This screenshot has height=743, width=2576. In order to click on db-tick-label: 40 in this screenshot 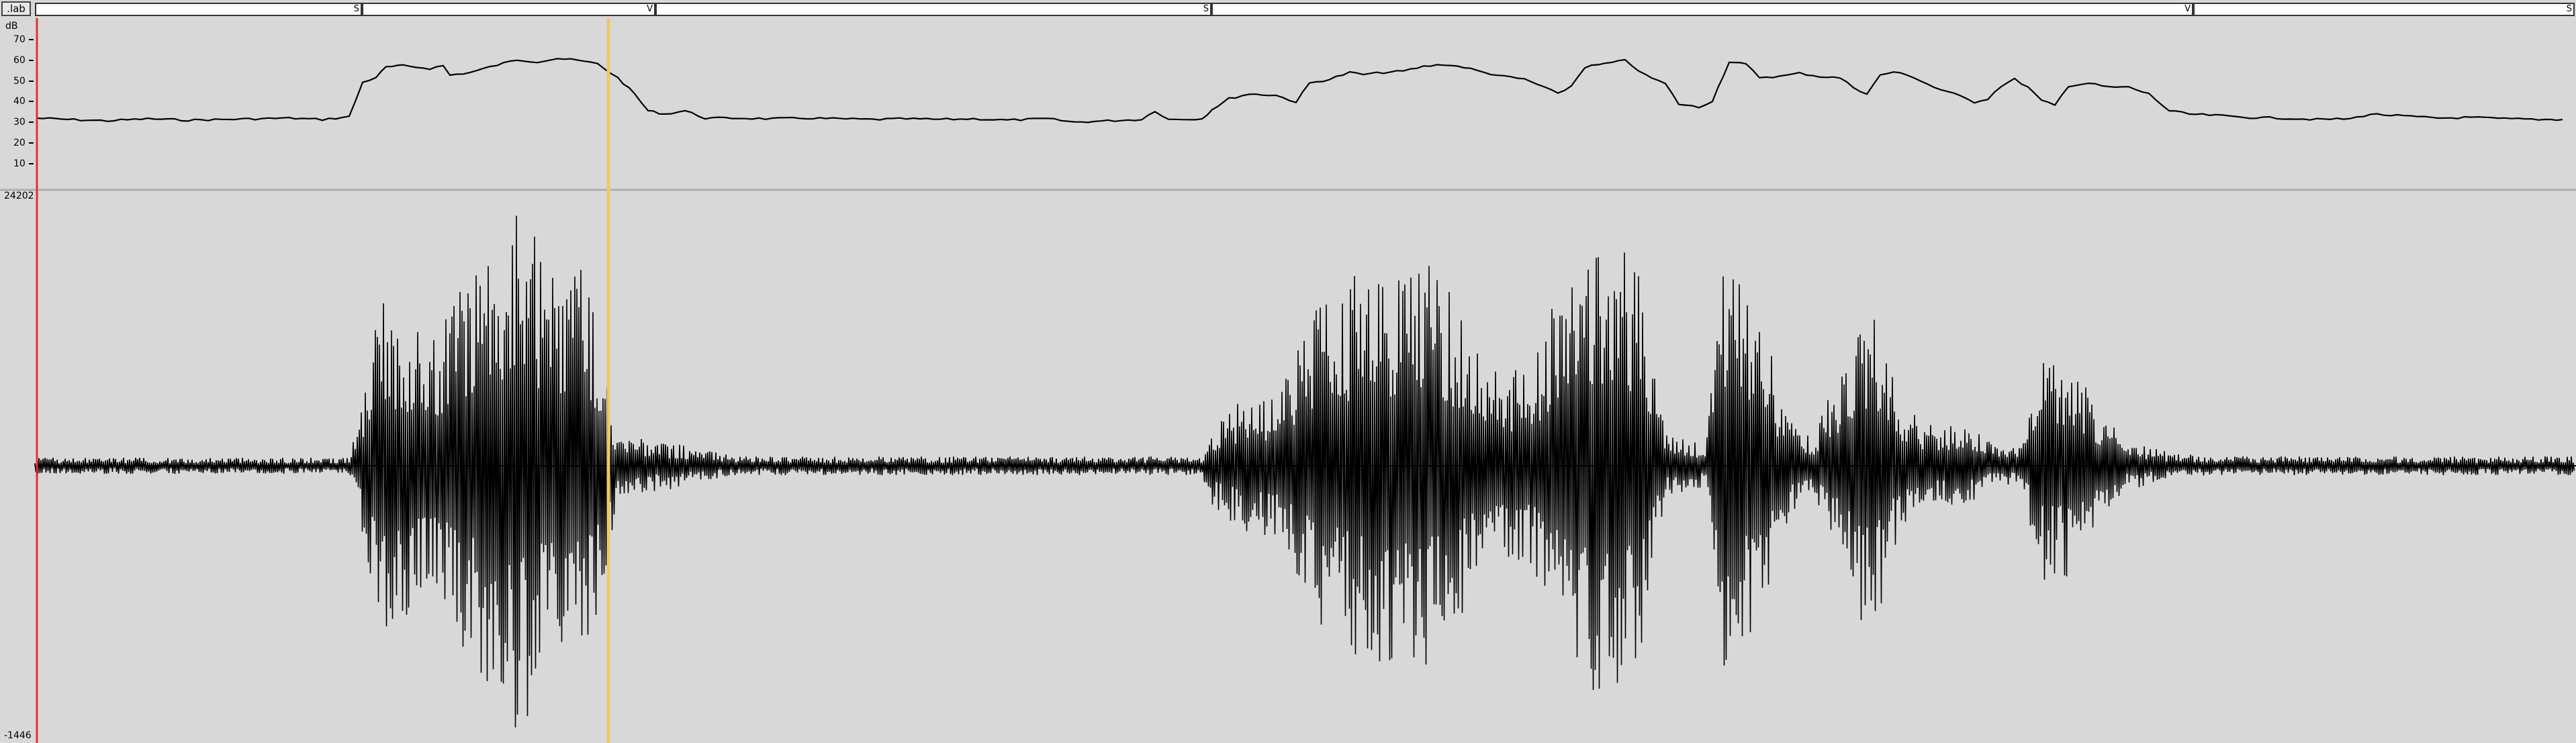, I will do `click(19, 101)`.